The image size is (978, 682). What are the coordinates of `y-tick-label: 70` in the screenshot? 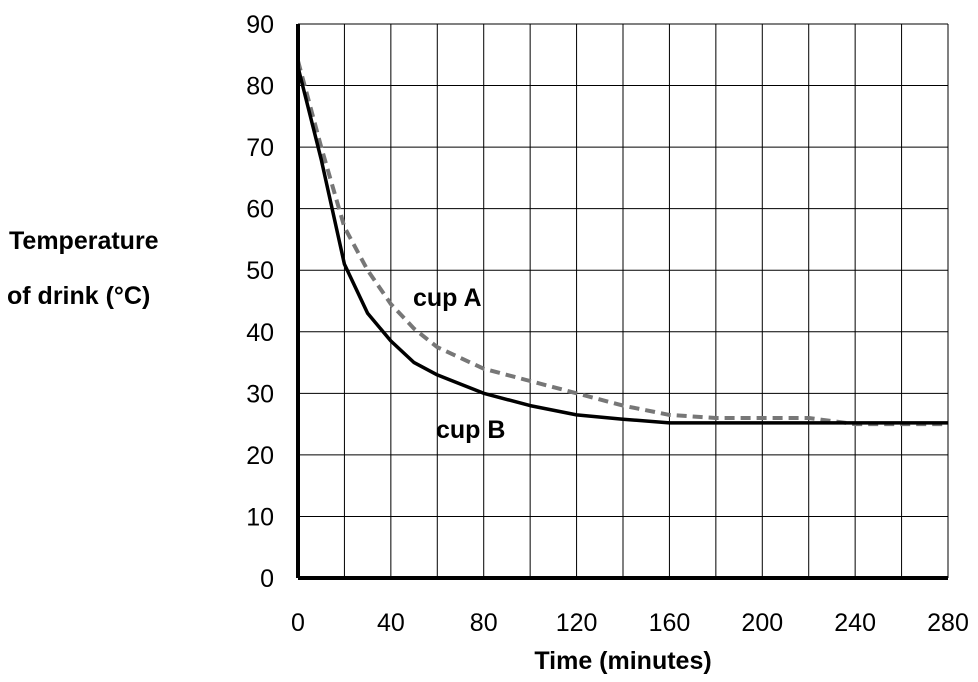 It's located at (260, 148).